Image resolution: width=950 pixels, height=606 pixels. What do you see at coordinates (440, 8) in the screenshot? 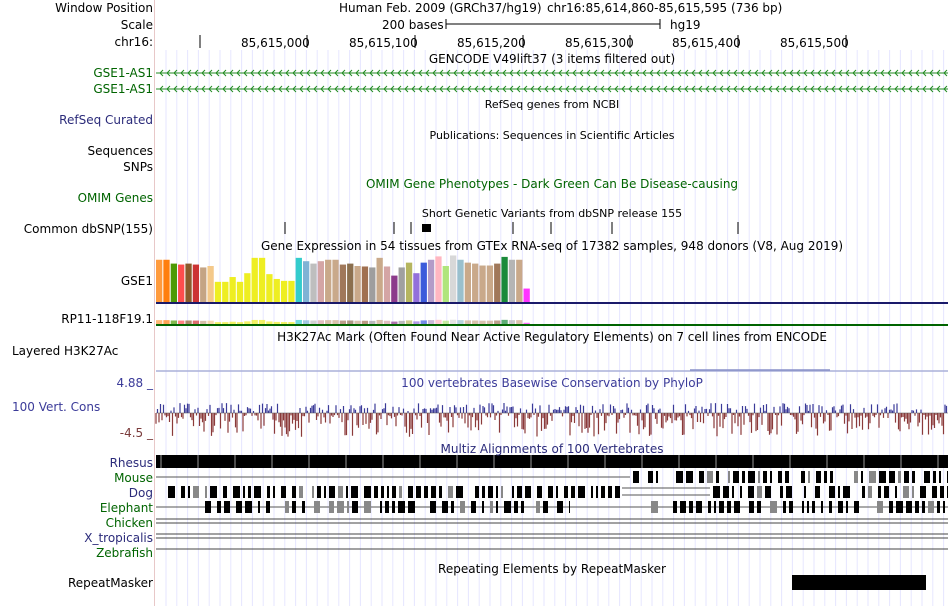
I see `assembly-text: Human Feb. 2009 (GRCh37/hg19)` at bounding box center [440, 8].